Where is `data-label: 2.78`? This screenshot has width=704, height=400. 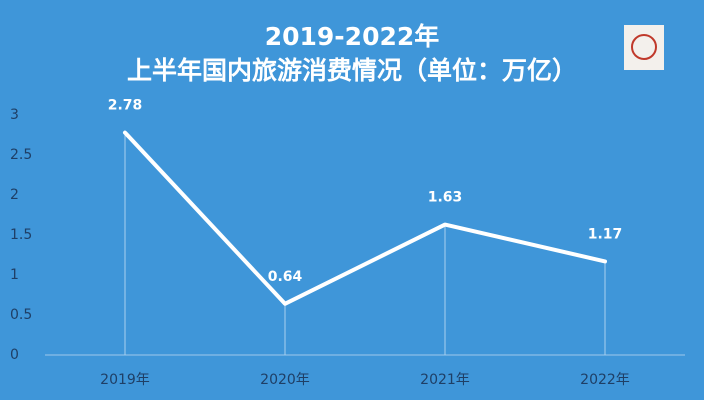
data-label: 2.78 is located at coordinates (125, 106).